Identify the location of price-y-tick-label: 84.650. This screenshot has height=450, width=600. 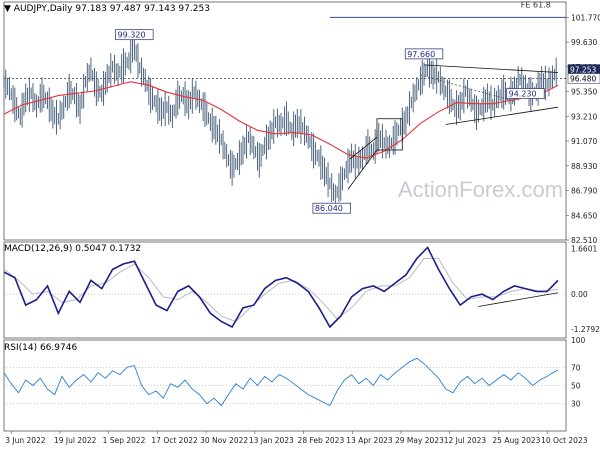
(584, 215).